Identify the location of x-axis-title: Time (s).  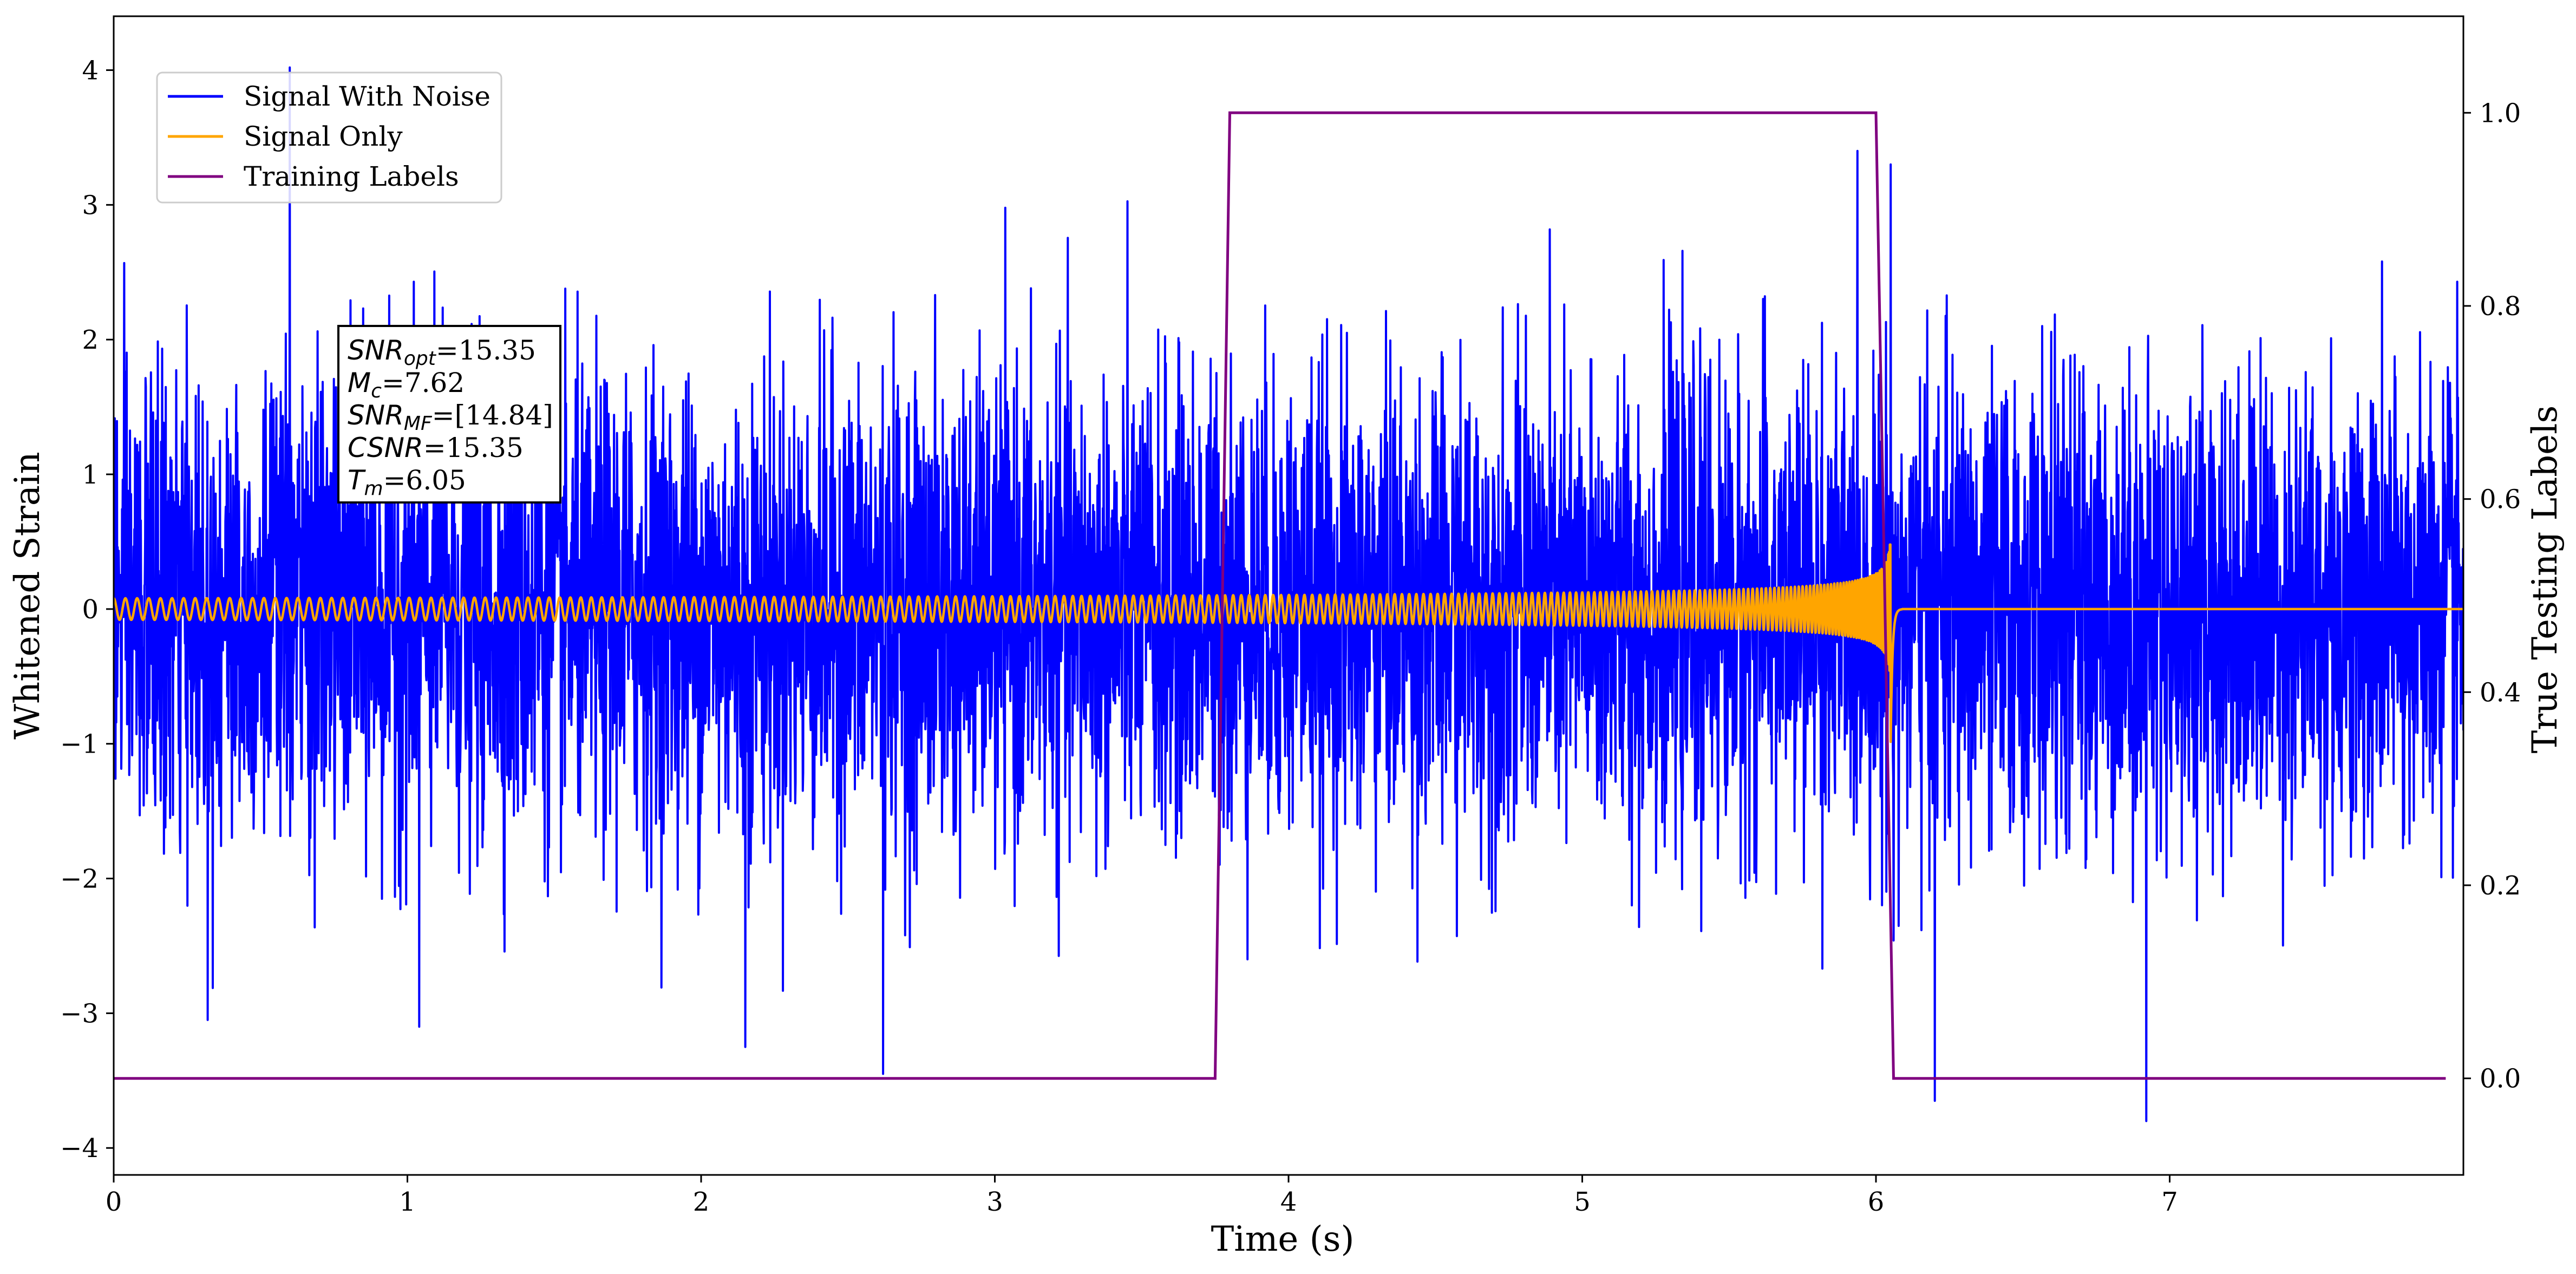
(1283, 1239).